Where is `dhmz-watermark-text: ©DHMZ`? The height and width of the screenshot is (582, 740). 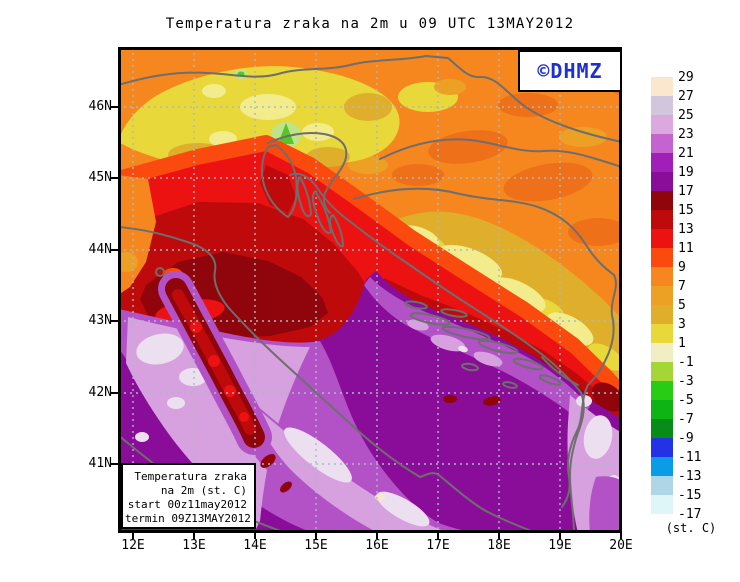 dhmz-watermark-text: ©DHMZ is located at coordinates (570, 71).